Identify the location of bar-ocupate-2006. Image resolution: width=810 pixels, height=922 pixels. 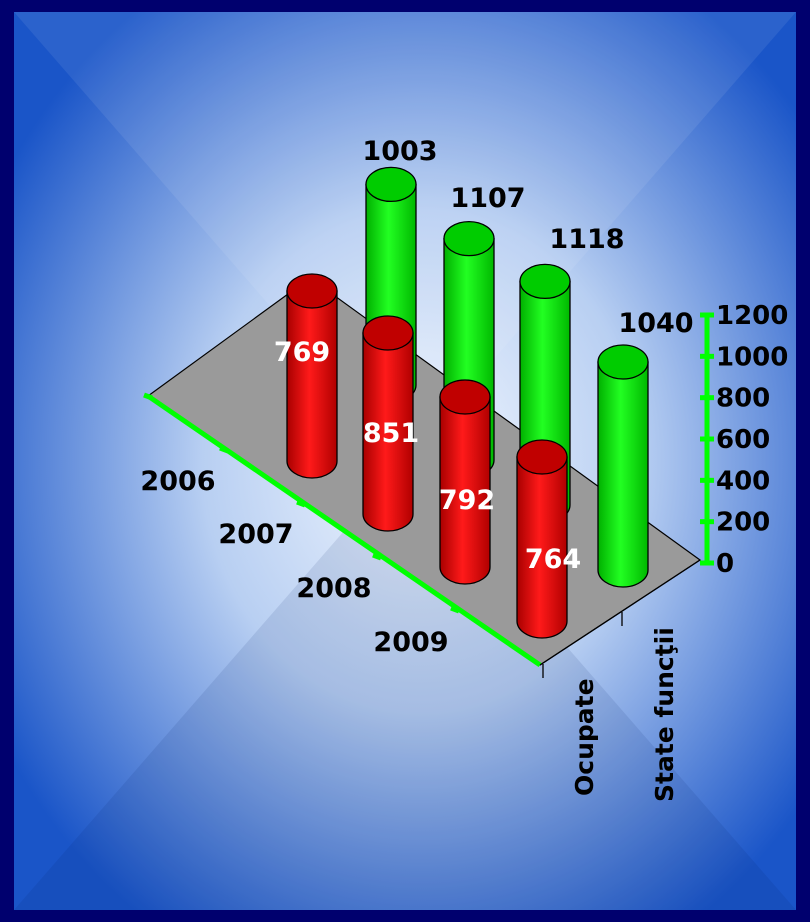
(312, 376).